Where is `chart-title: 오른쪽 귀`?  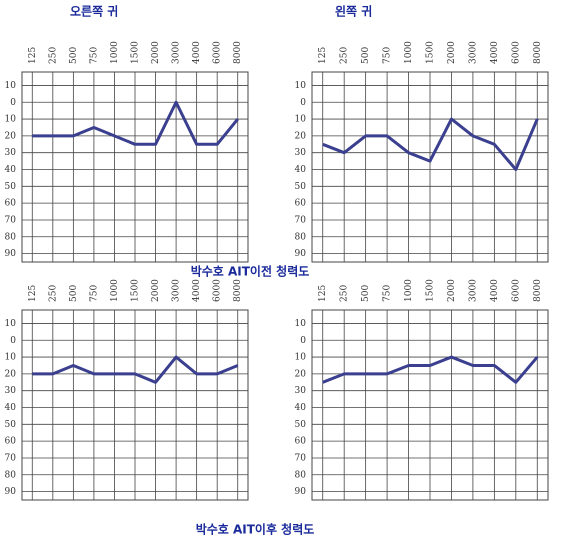
chart-title: 오른쪽 귀 is located at coordinates (94, 11).